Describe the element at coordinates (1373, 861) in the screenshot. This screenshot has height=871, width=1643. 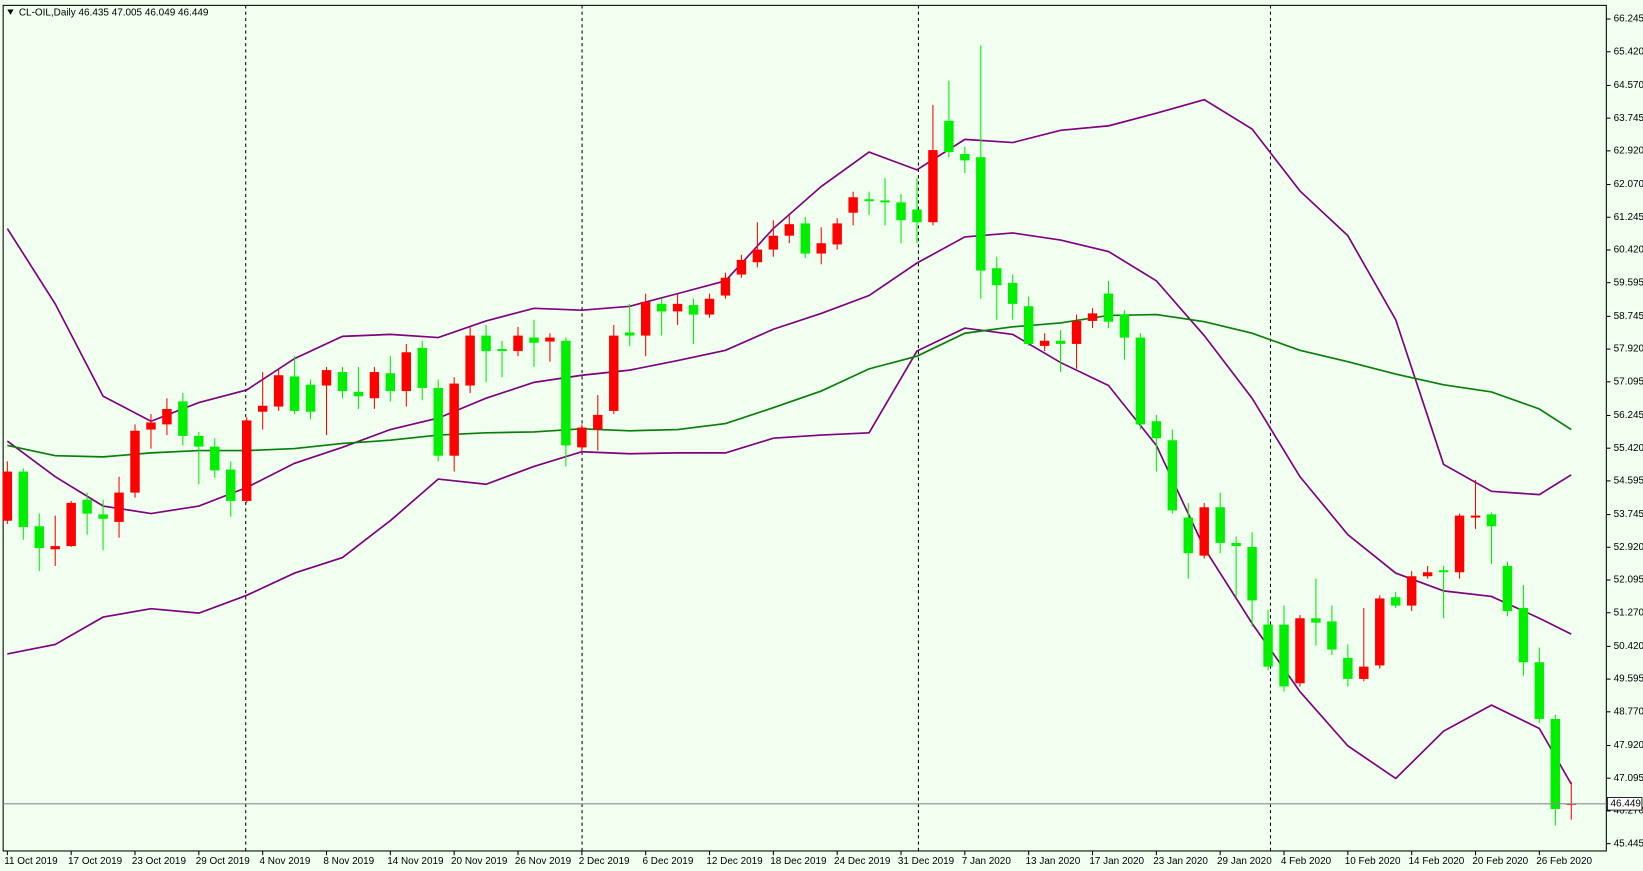
I see `x-tick-label: 10 Feb 2020` at that location.